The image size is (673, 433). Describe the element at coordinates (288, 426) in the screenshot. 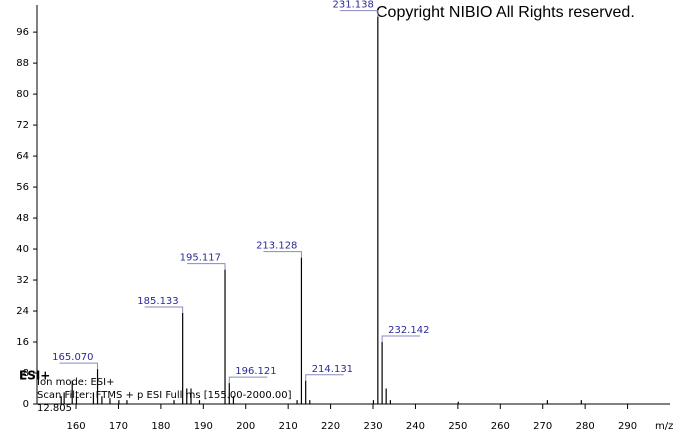

I see `x-tick-label: 210` at that location.